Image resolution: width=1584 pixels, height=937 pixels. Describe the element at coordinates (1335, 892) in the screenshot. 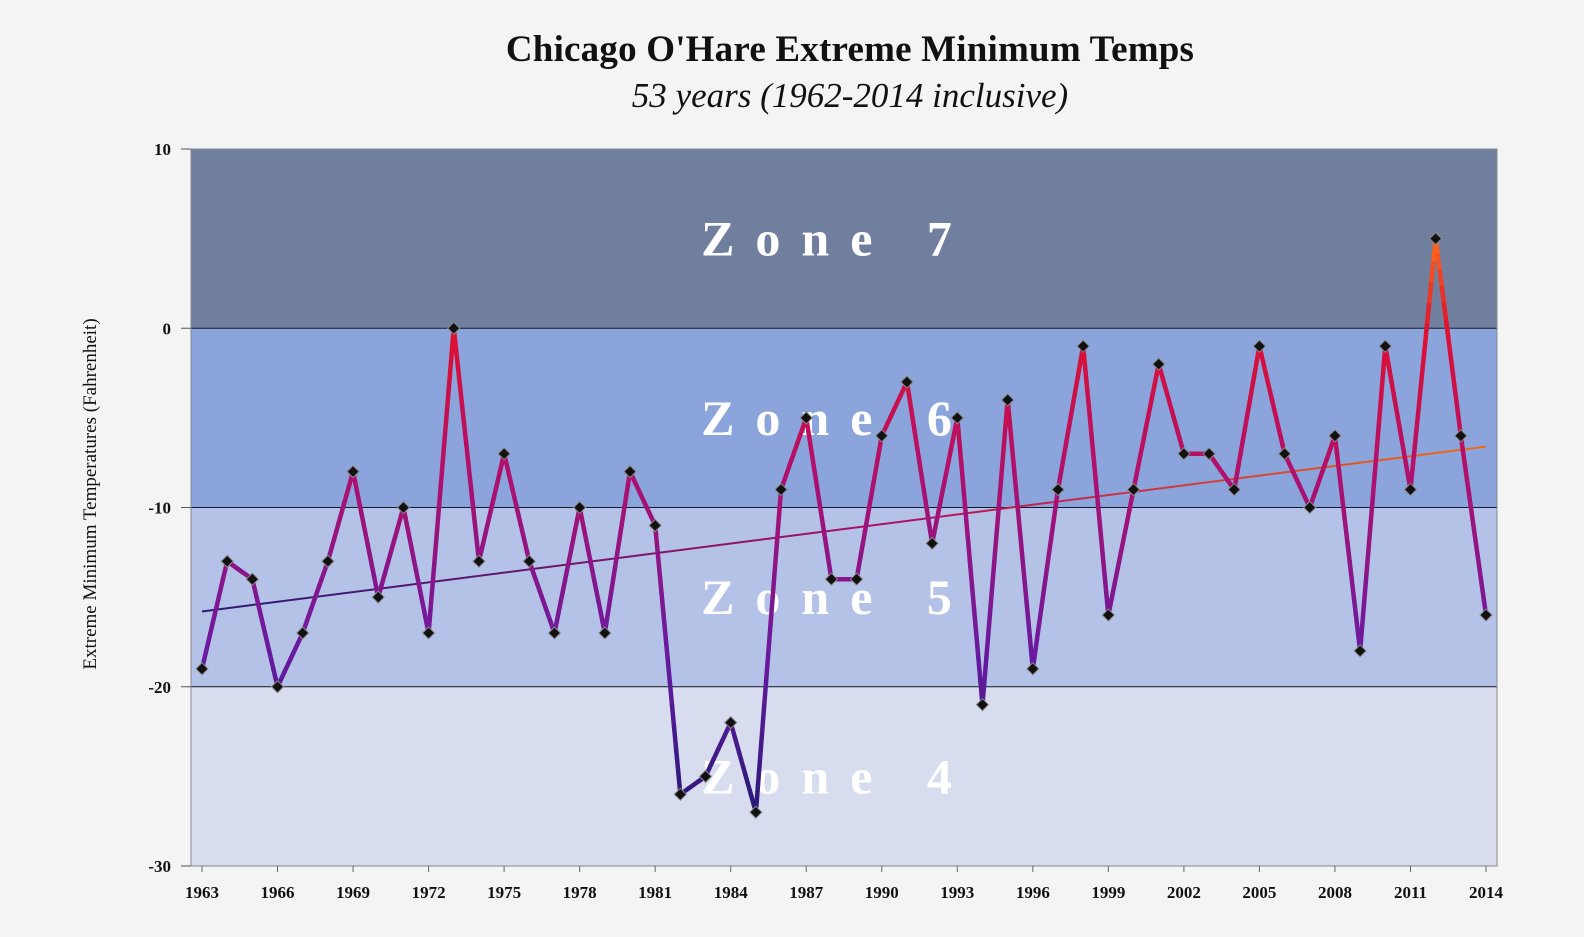

I see `x-tick-label: 2008` at that location.